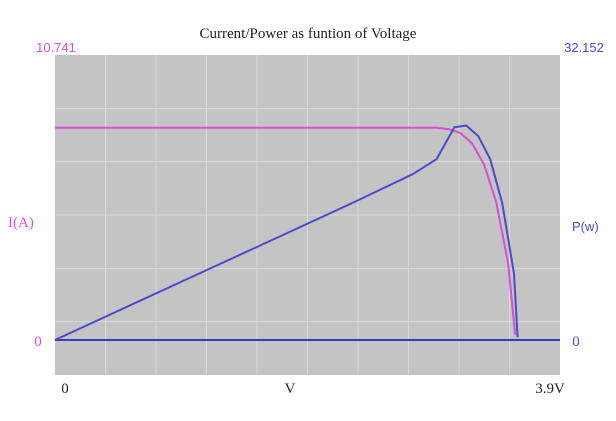  What do you see at coordinates (576, 342) in the screenshot?
I see `y-right-min-tick-label: 0` at bounding box center [576, 342].